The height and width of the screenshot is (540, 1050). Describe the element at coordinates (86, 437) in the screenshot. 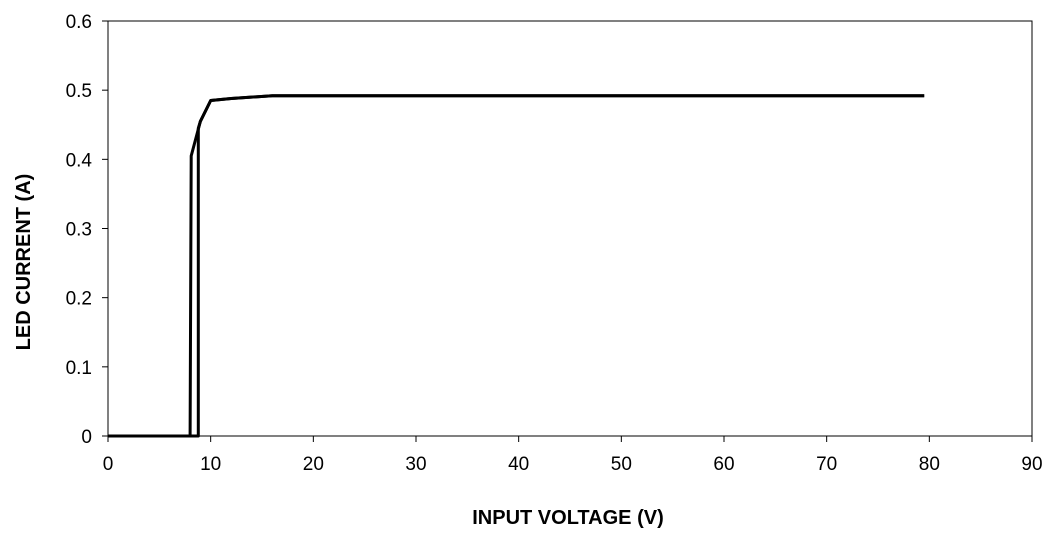

I see `y-tick-label: 0` at that location.